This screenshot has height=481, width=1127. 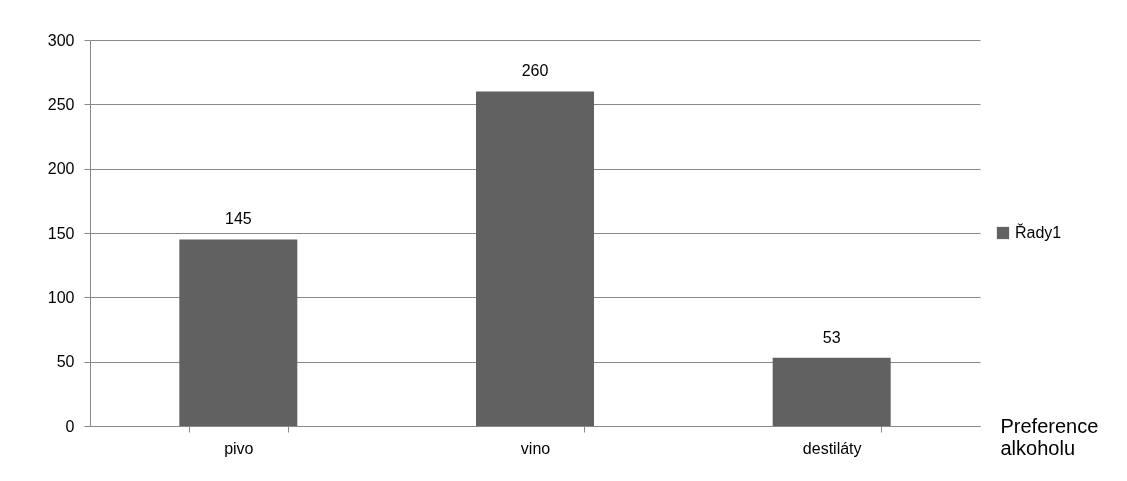 I want to click on x-tick-label: pivo, so click(x=239, y=448).